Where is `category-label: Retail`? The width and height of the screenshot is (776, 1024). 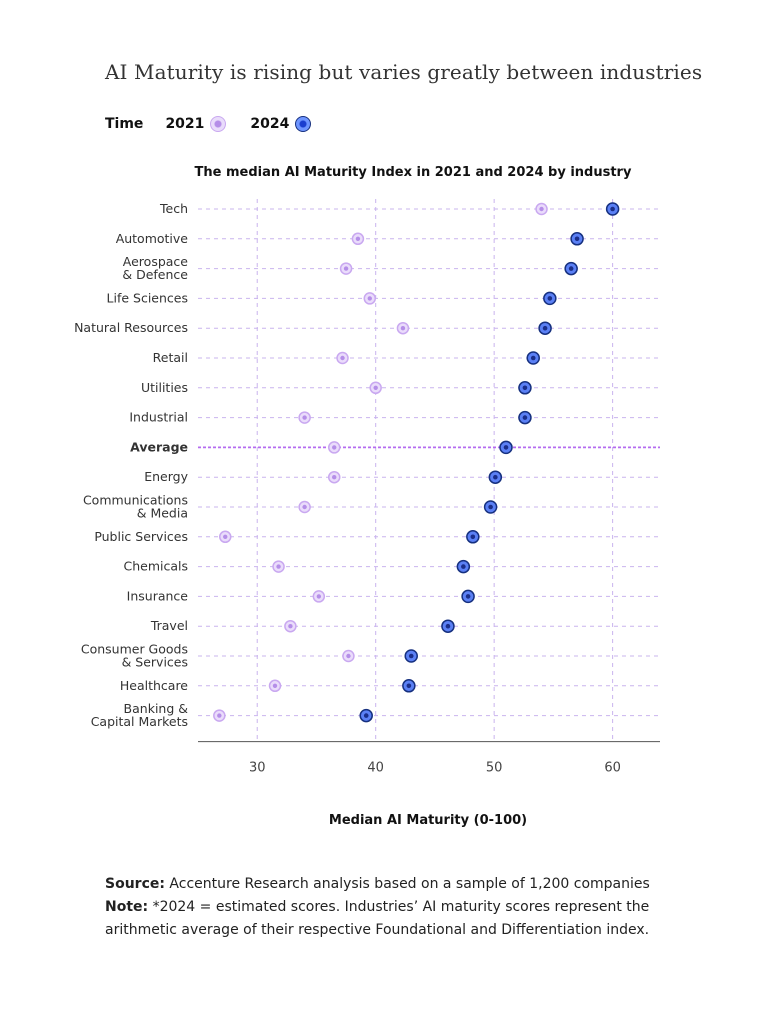 category-label: Retail is located at coordinates (170, 357).